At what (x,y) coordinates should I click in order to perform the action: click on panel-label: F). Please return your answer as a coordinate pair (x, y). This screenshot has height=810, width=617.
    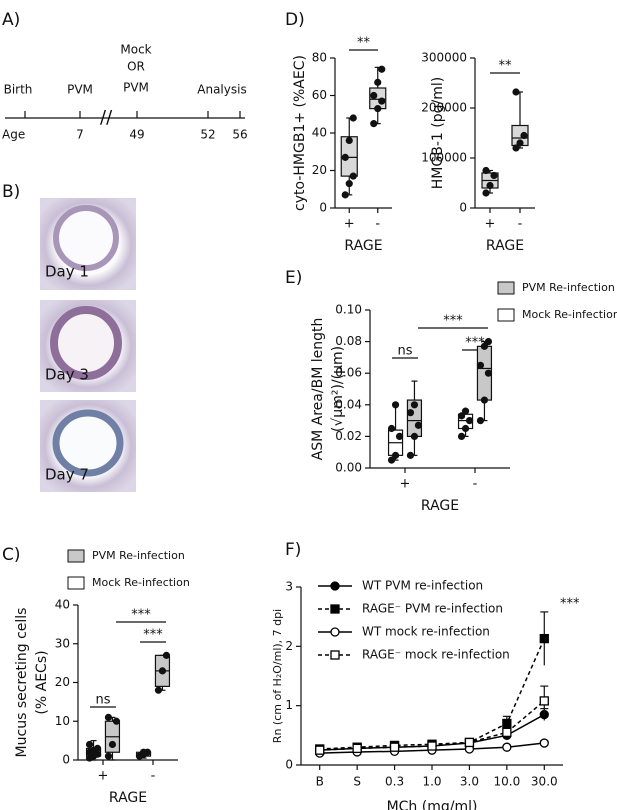
    Looking at the image, I should click on (293, 550).